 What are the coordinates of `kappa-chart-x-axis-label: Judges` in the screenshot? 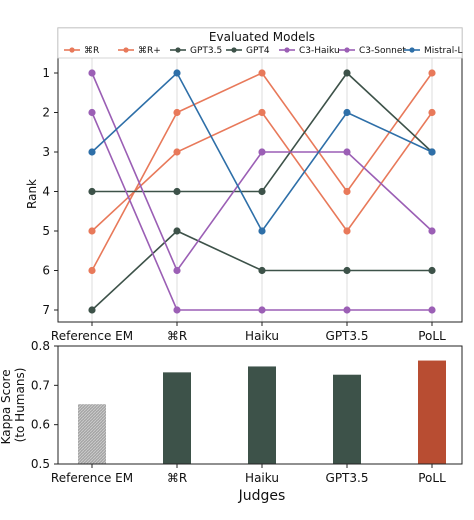 It's located at (262, 496).